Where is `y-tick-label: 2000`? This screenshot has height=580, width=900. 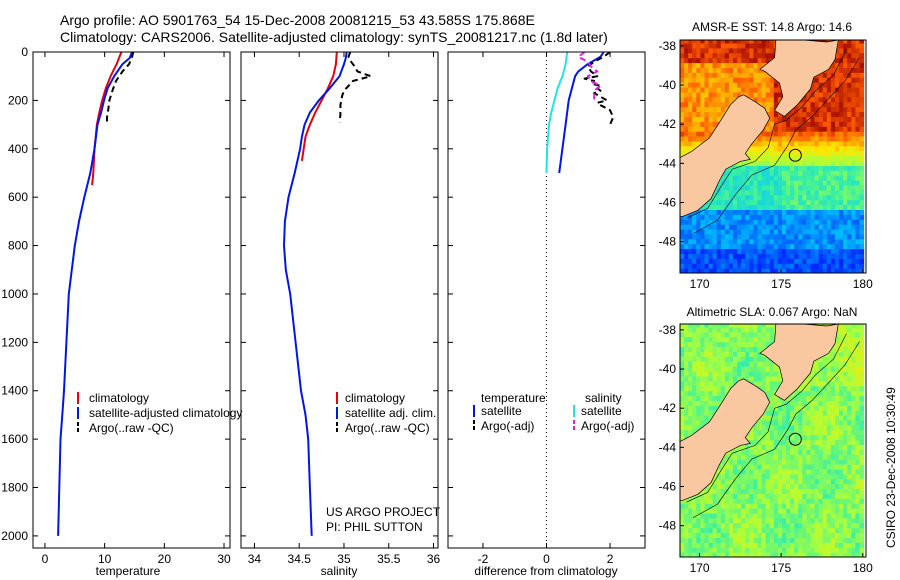 y-tick-label: 2000 is located at coordinates (14, 536).